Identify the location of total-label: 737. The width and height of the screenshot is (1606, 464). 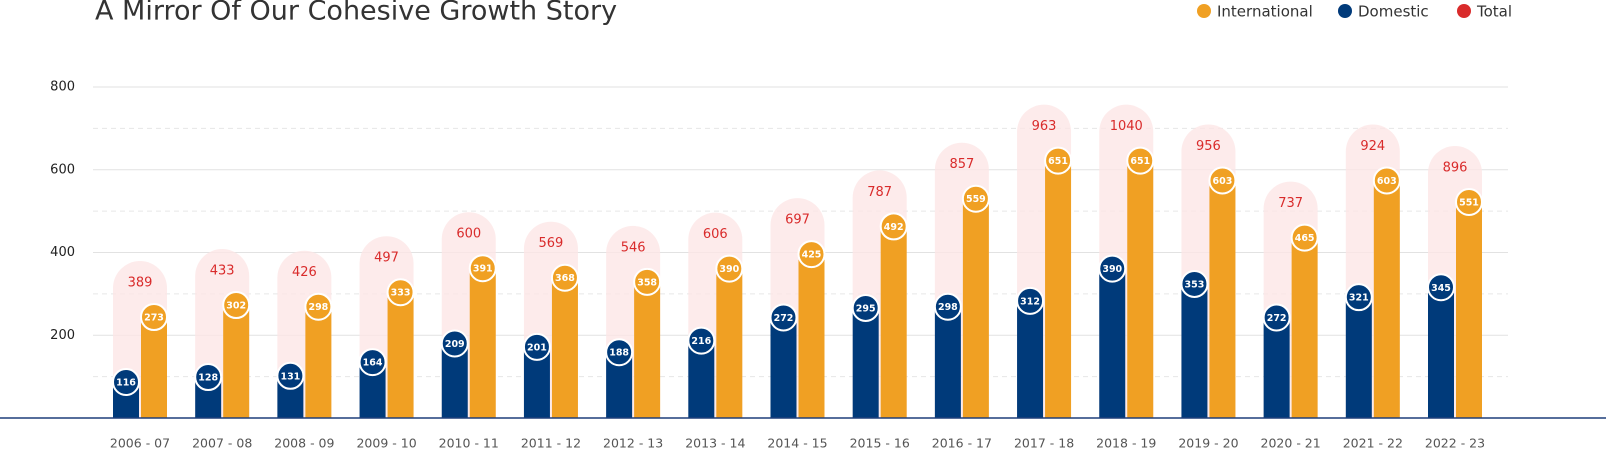
(1290, 203).